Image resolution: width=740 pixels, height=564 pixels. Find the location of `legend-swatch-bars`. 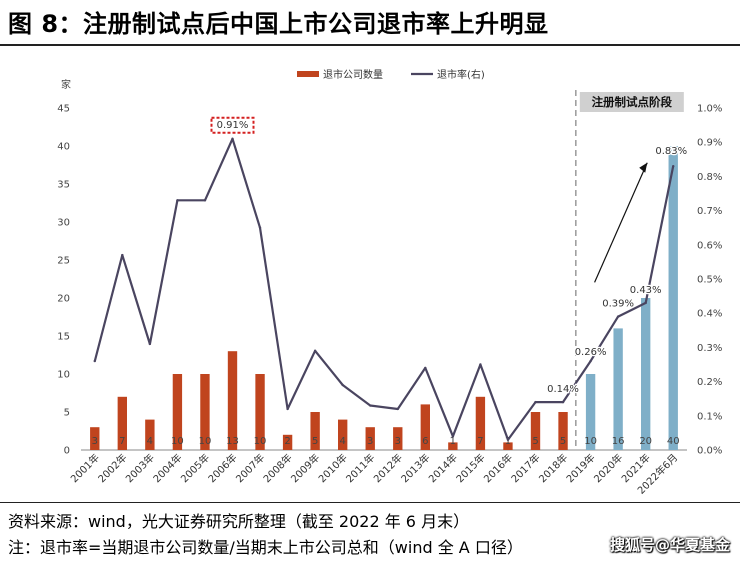

legend-swatch-bars is located at coordinates (308, 74).